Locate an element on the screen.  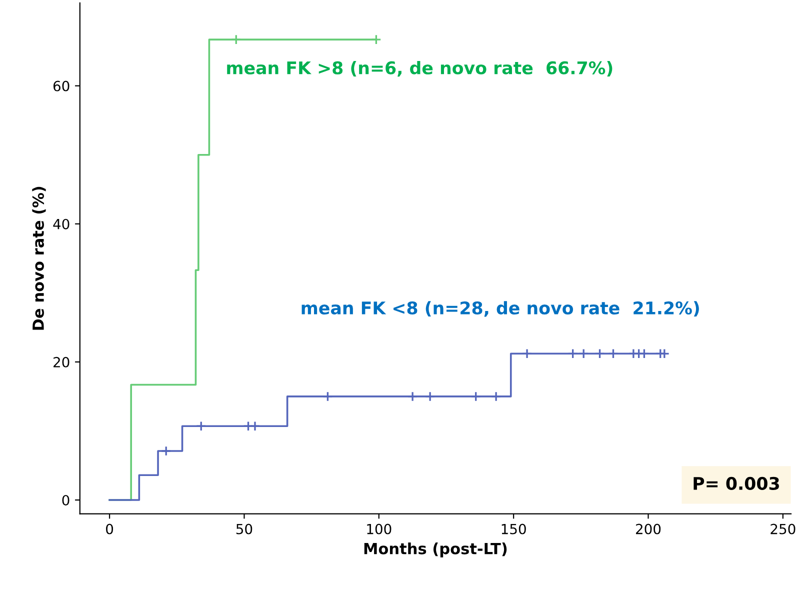
x-tick-label: 0 is located at coordinates (110, 529).